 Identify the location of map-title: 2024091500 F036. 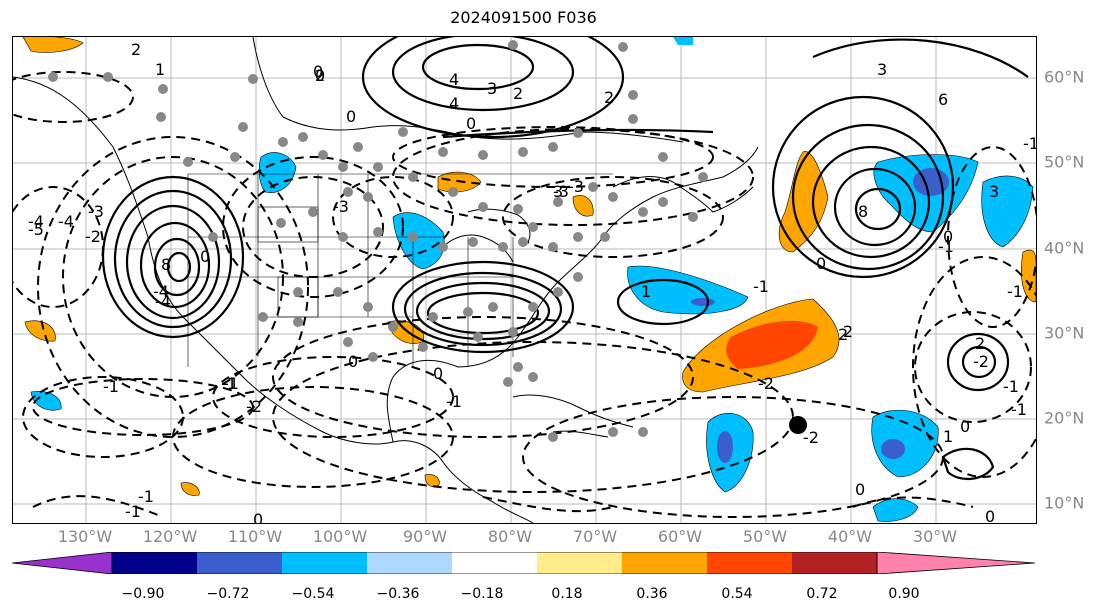
(523, 17).